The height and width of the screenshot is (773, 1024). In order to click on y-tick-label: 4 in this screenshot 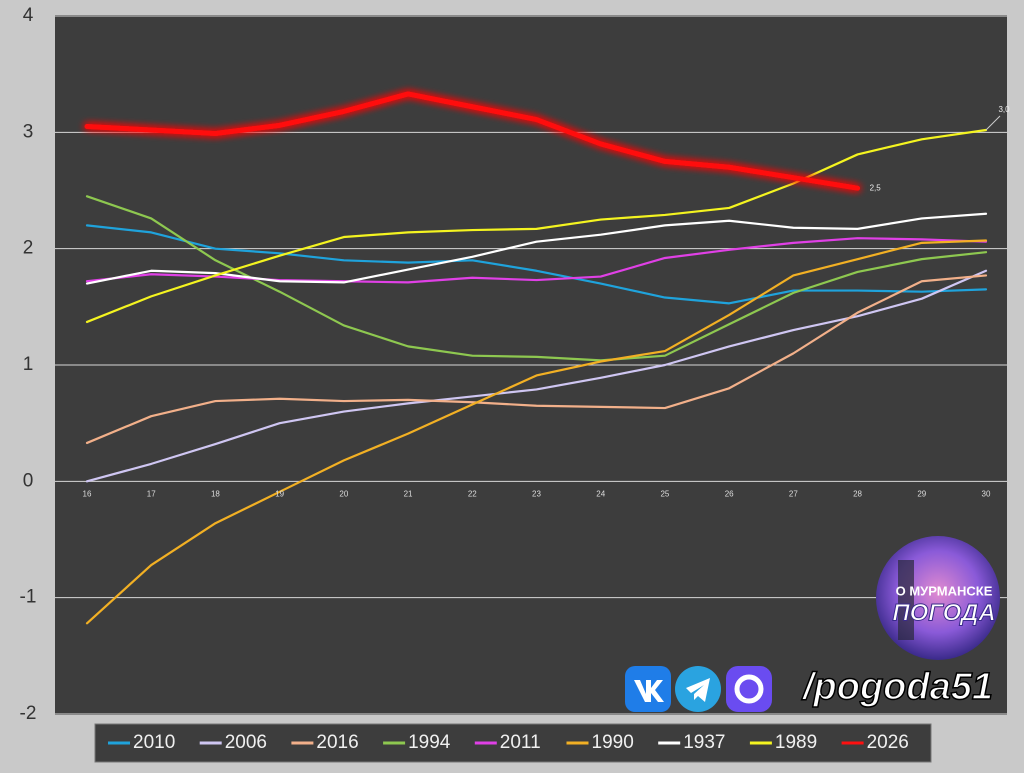, I will do `click(28, 15)`.